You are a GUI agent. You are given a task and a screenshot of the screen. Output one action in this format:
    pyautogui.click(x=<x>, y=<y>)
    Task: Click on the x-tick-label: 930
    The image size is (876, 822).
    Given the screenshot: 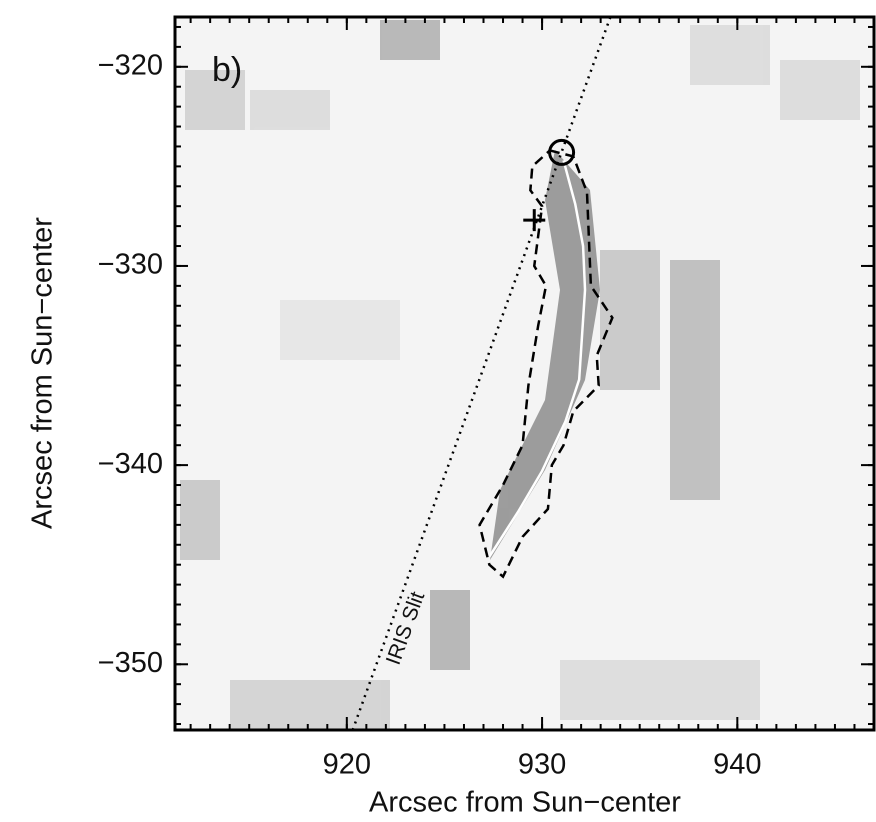 What is the action you would take?
    pyautogui.click(x=542, y=765)
    